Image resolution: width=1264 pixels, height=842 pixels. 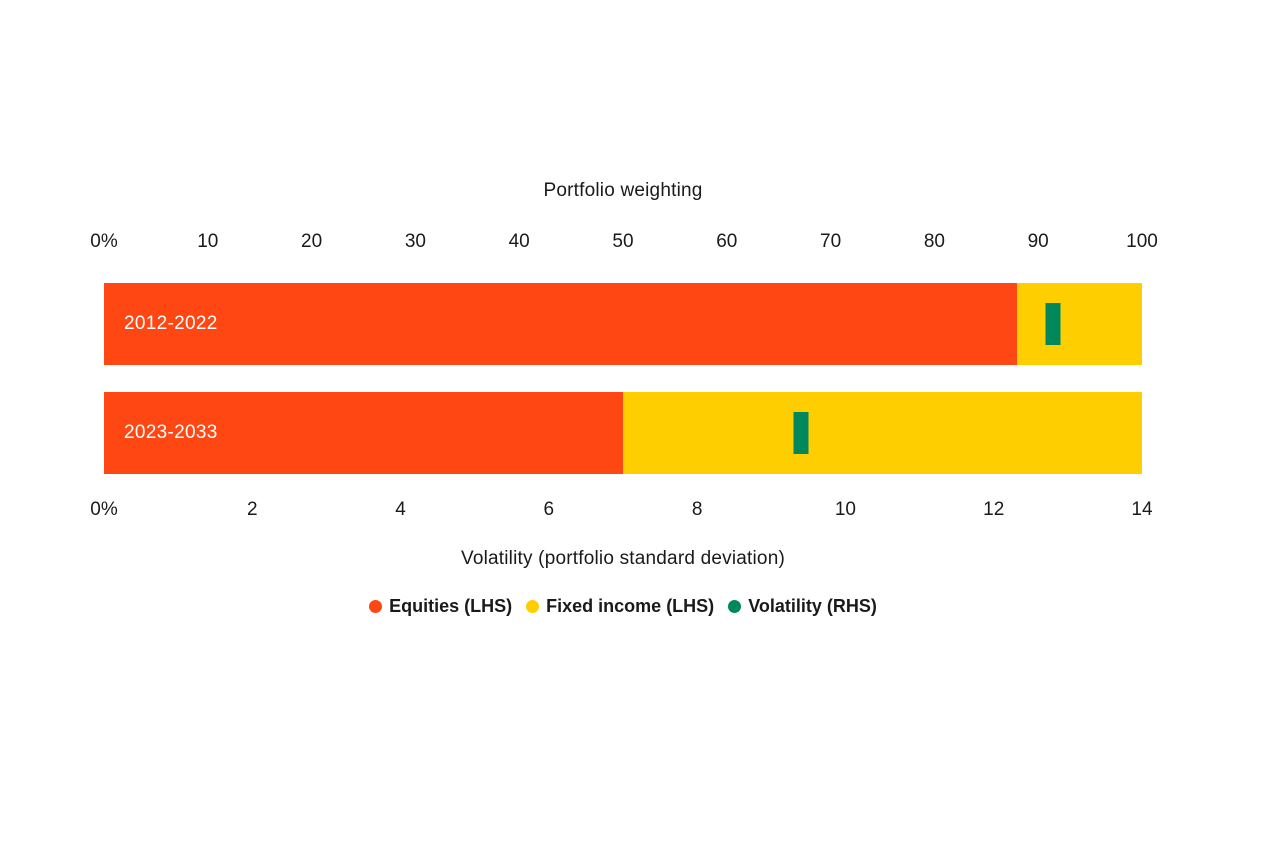 What do you see at coordinates (561, 324) in the screenshot?
I see `equities-segment: 2012-2022` at bounding box center [561, 324].